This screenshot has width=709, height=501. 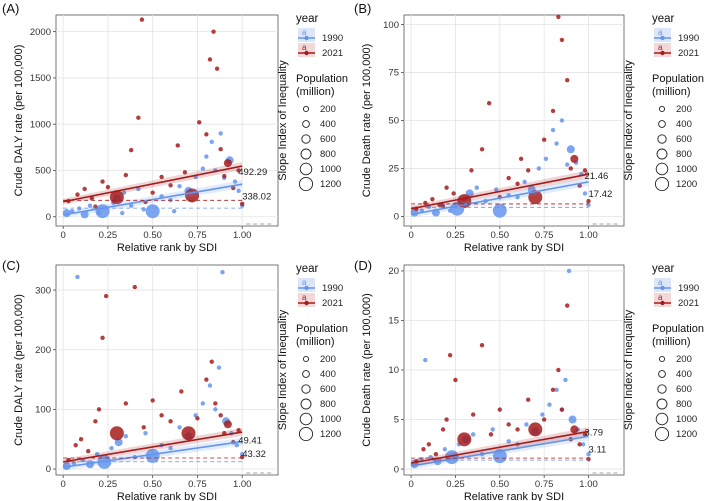 I want to click on legend-year-1990: 1990, so click(x=332, y=38).